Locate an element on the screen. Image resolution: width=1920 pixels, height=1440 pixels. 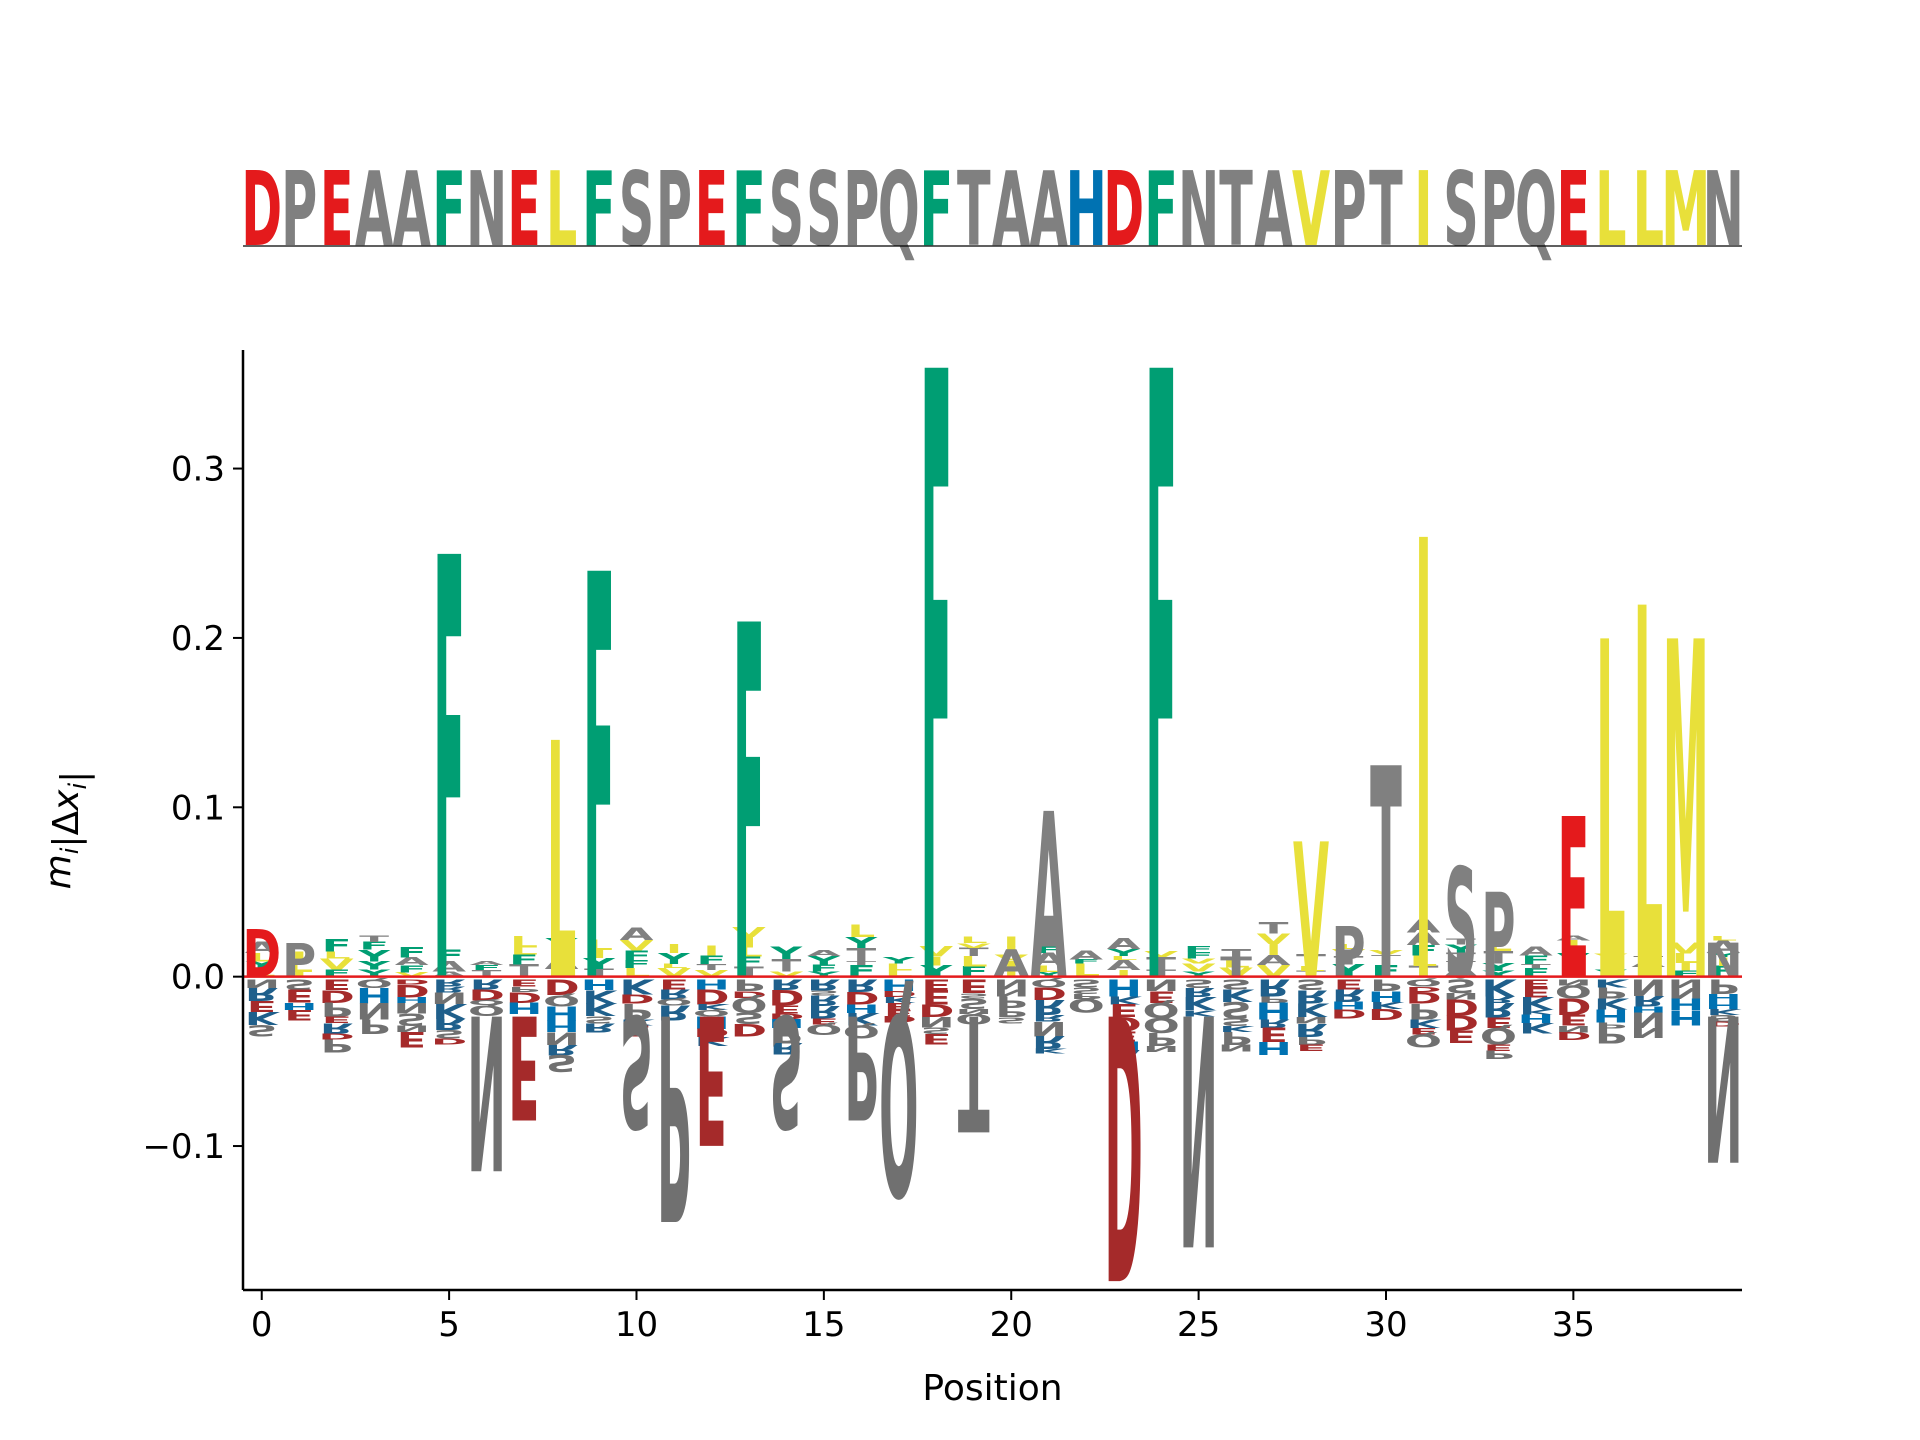
noise-letter: H is located at coordinates (1123, 987).